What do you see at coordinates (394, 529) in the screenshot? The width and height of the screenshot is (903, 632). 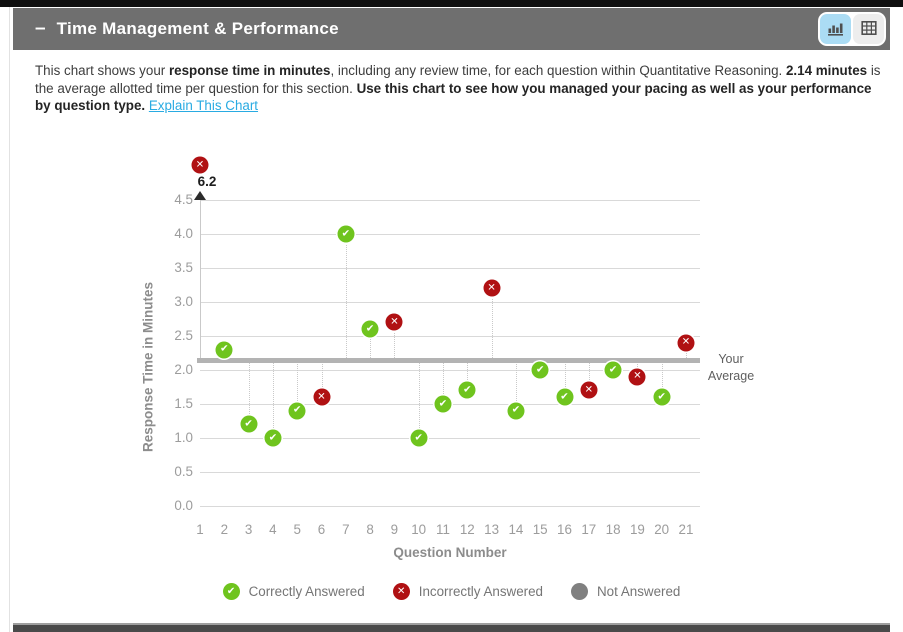 I see `x-tick-label: 9` at bounding box center [394, 529].